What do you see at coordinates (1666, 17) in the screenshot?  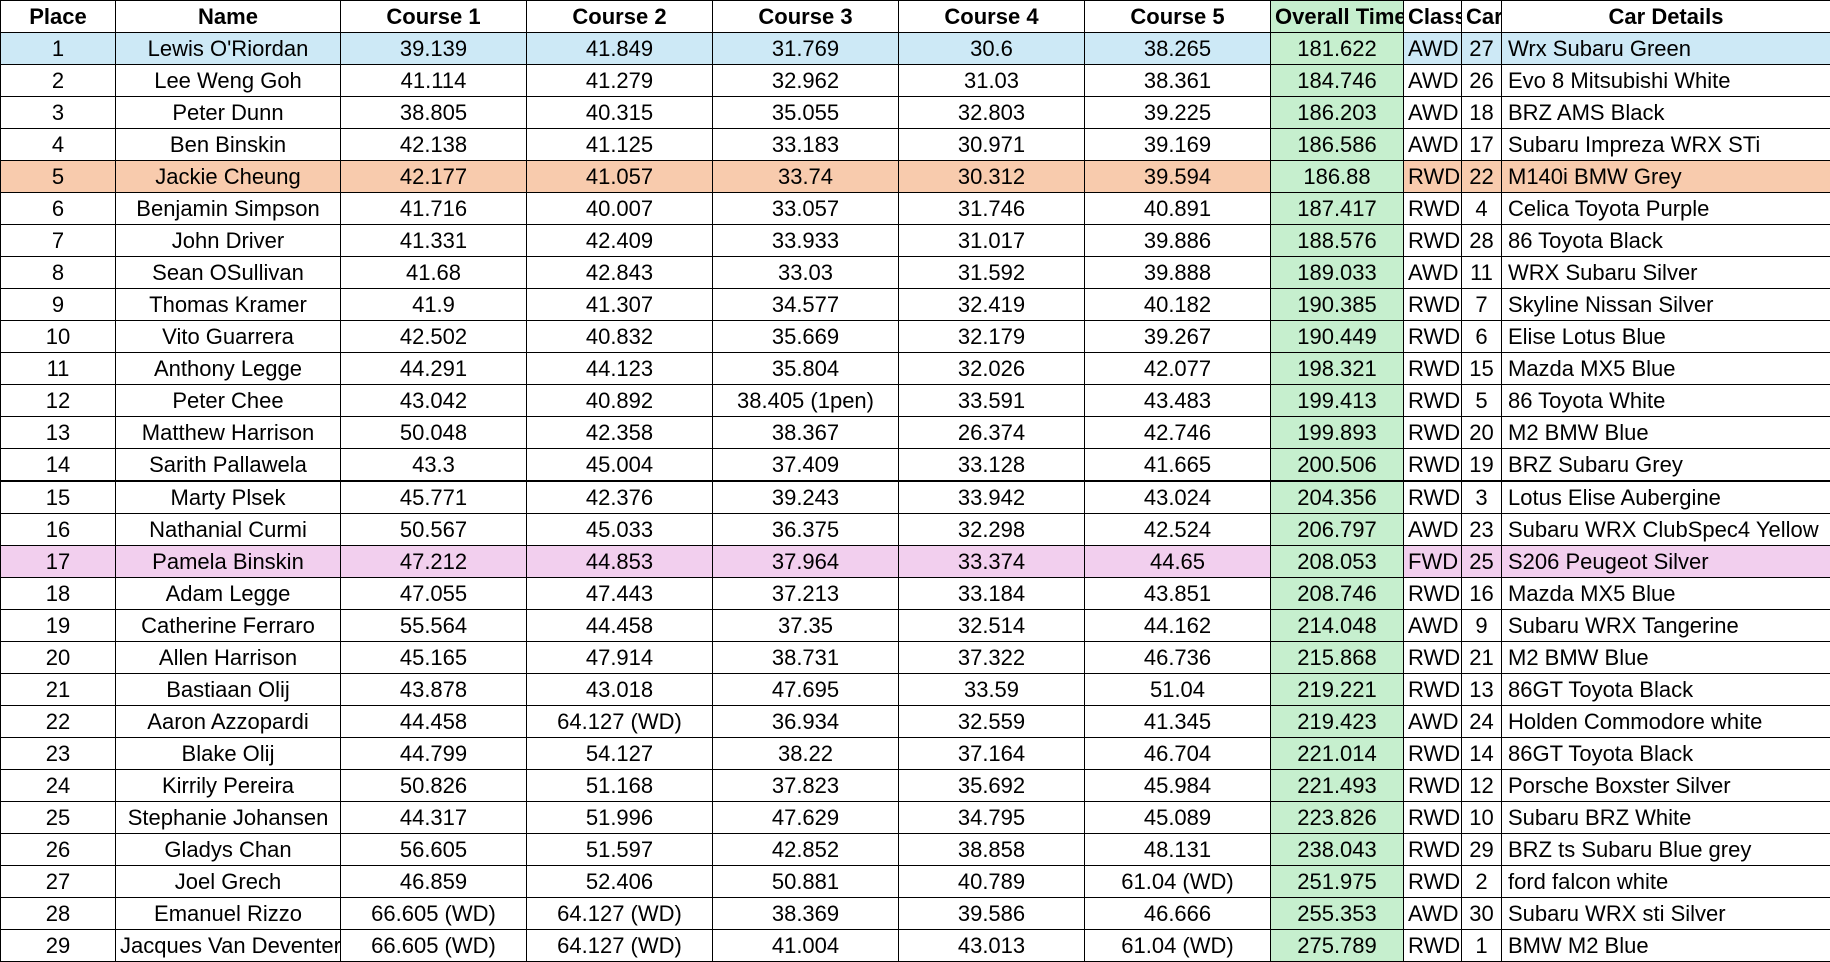 I see `header-car-details: Car Details` at bounding box center [1666, 17].